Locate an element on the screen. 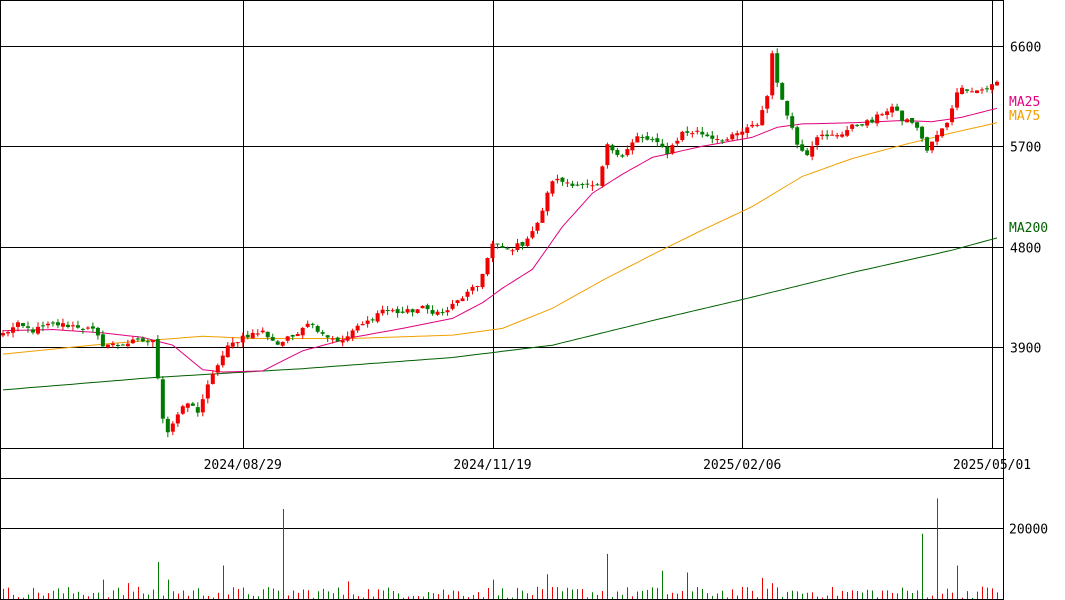 The image size is (1065, 600). ma25-legend-label: MA25 is located at coordinates (1024, 102).